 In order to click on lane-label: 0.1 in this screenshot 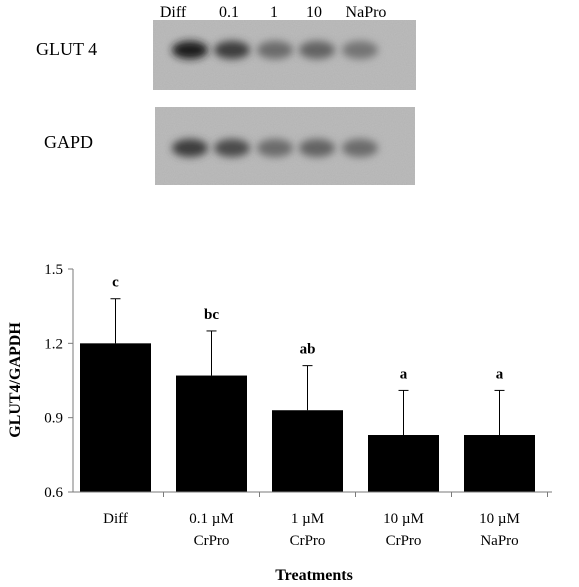, I will do `click(229, 12)`.